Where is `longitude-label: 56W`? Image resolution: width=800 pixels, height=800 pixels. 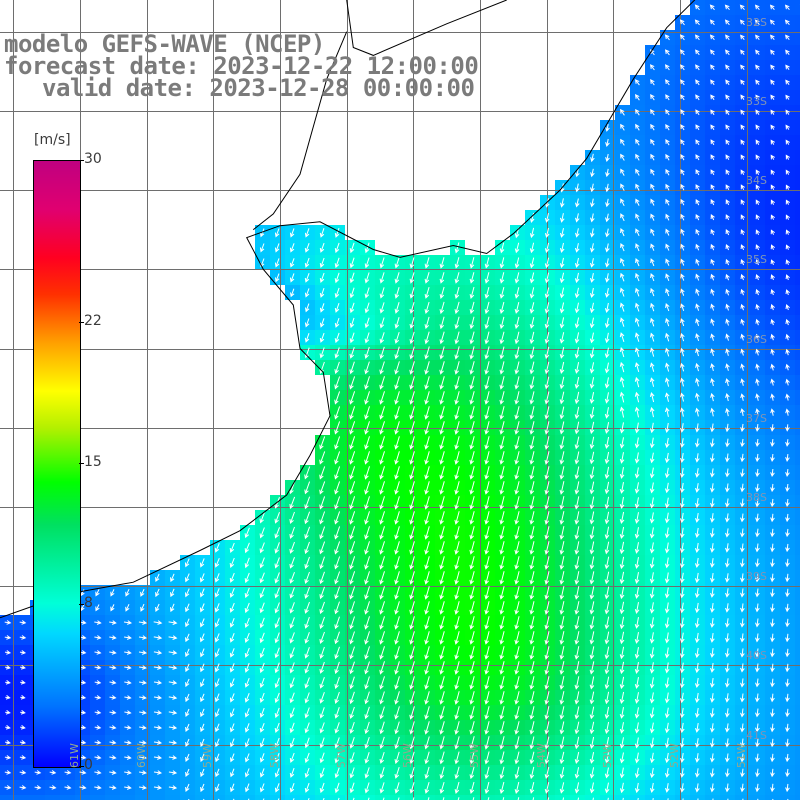
longitude-label: 56W is located at coordinates (407, 755).